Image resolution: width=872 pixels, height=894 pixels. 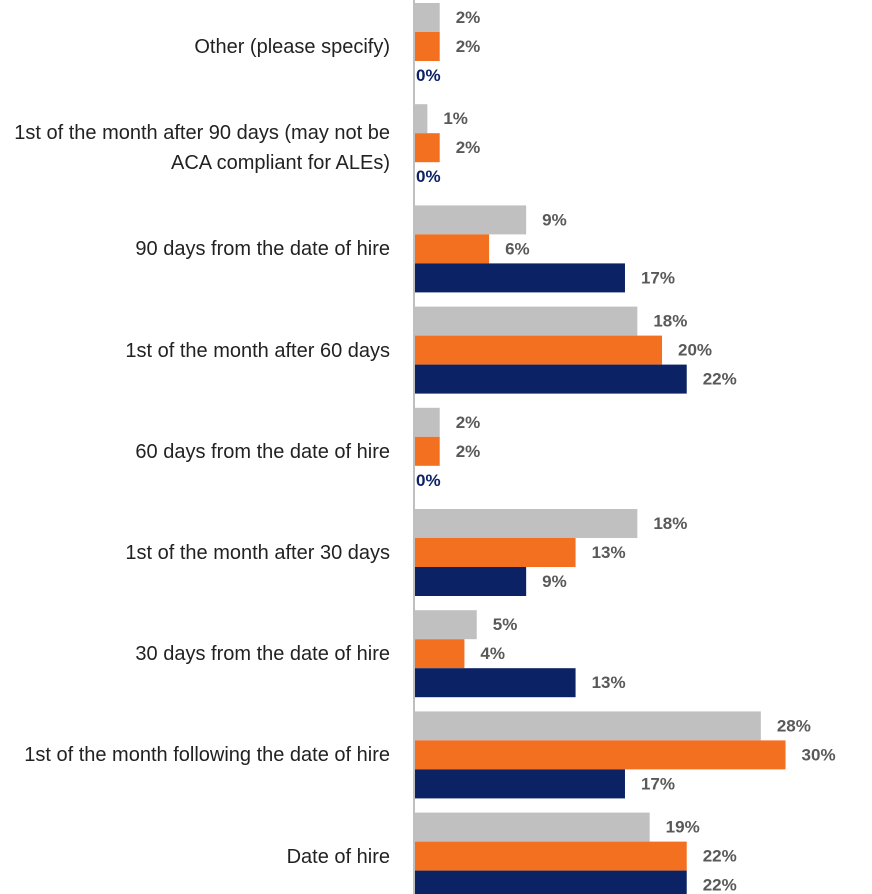 What do you see at coordinates (819, 754) in the screenshot?
I see `value-label: 30%` at bounding box center [819, 754].